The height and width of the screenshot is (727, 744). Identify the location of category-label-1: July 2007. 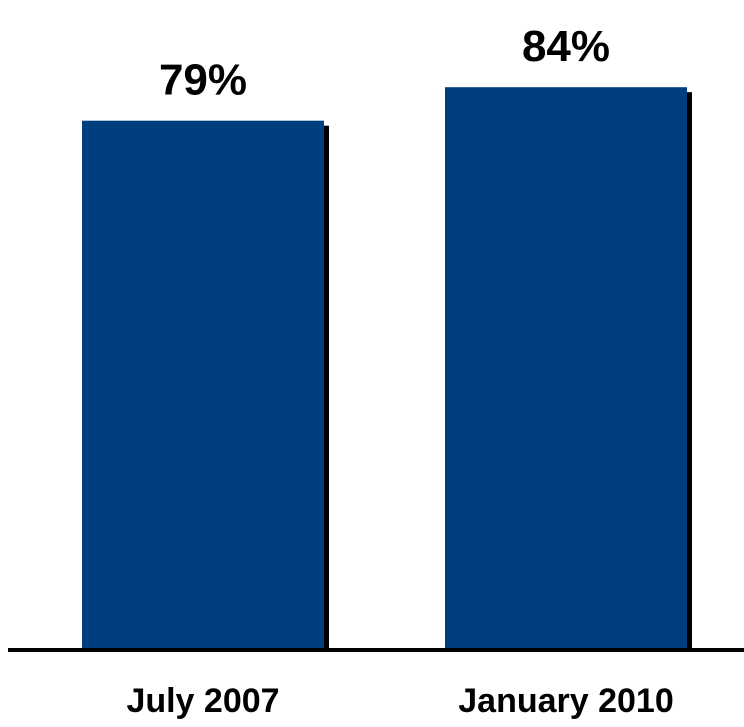
(202, 701).